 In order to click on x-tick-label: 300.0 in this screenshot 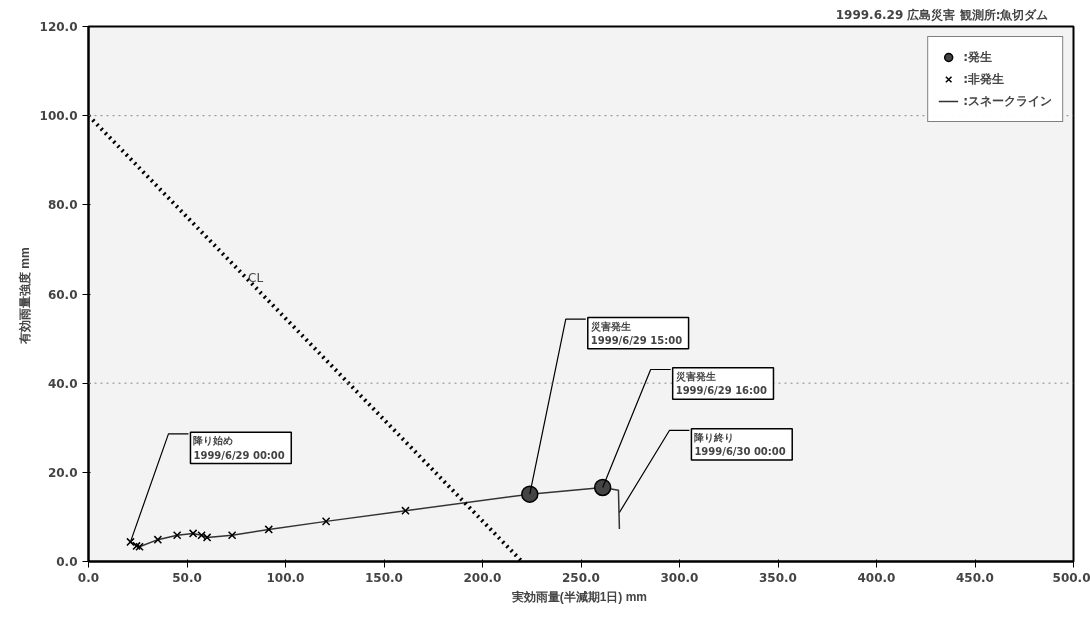, I will do `click(679, 577)`.